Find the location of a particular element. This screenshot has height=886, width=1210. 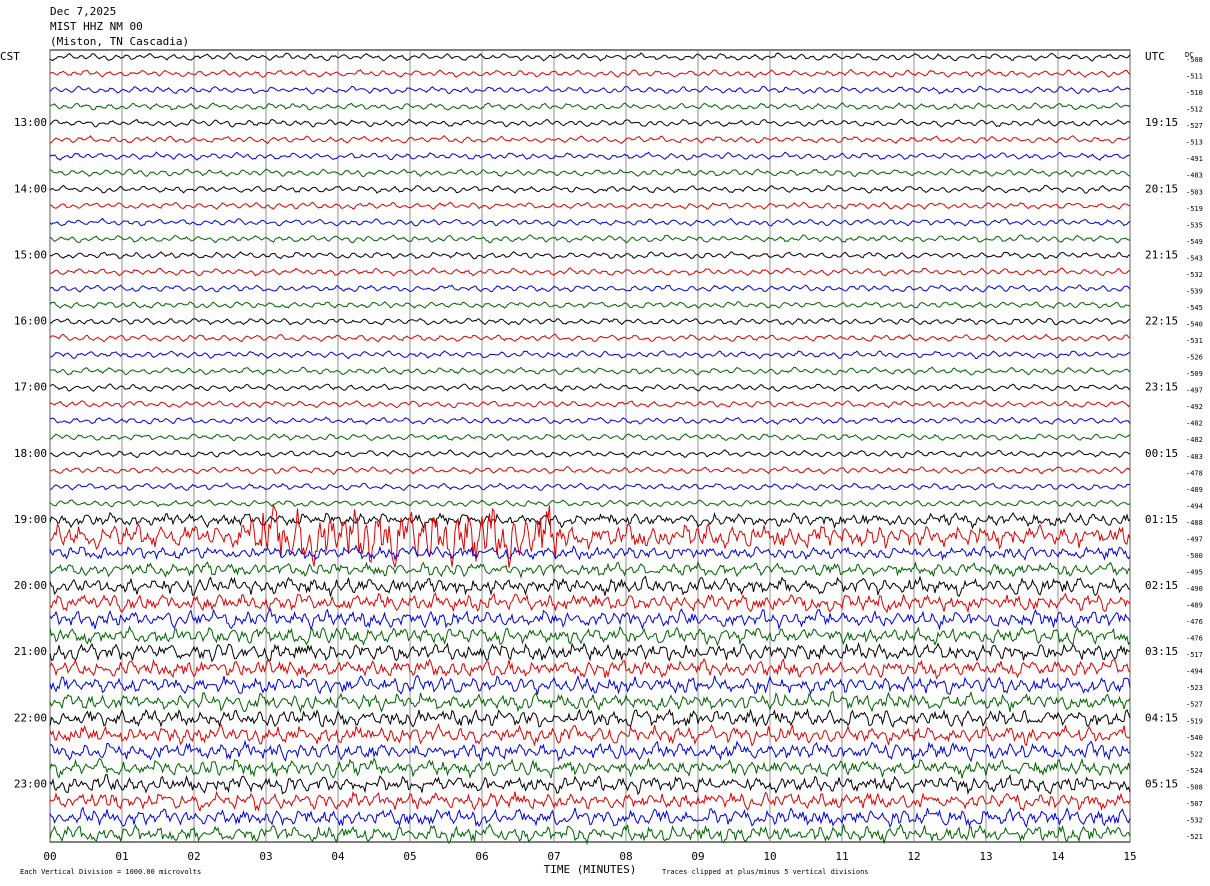

time-label-cst: 16:00 is located at coordinates (30, 321).